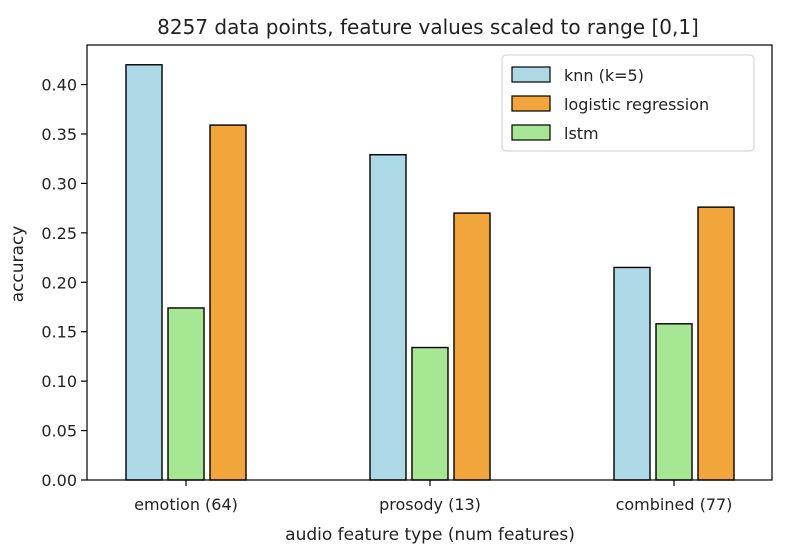 The image size is (790, 560). Describe the element at coordinates (674, 504) in the screenshot. I see `x-tick-label: combined (77)` at that location.